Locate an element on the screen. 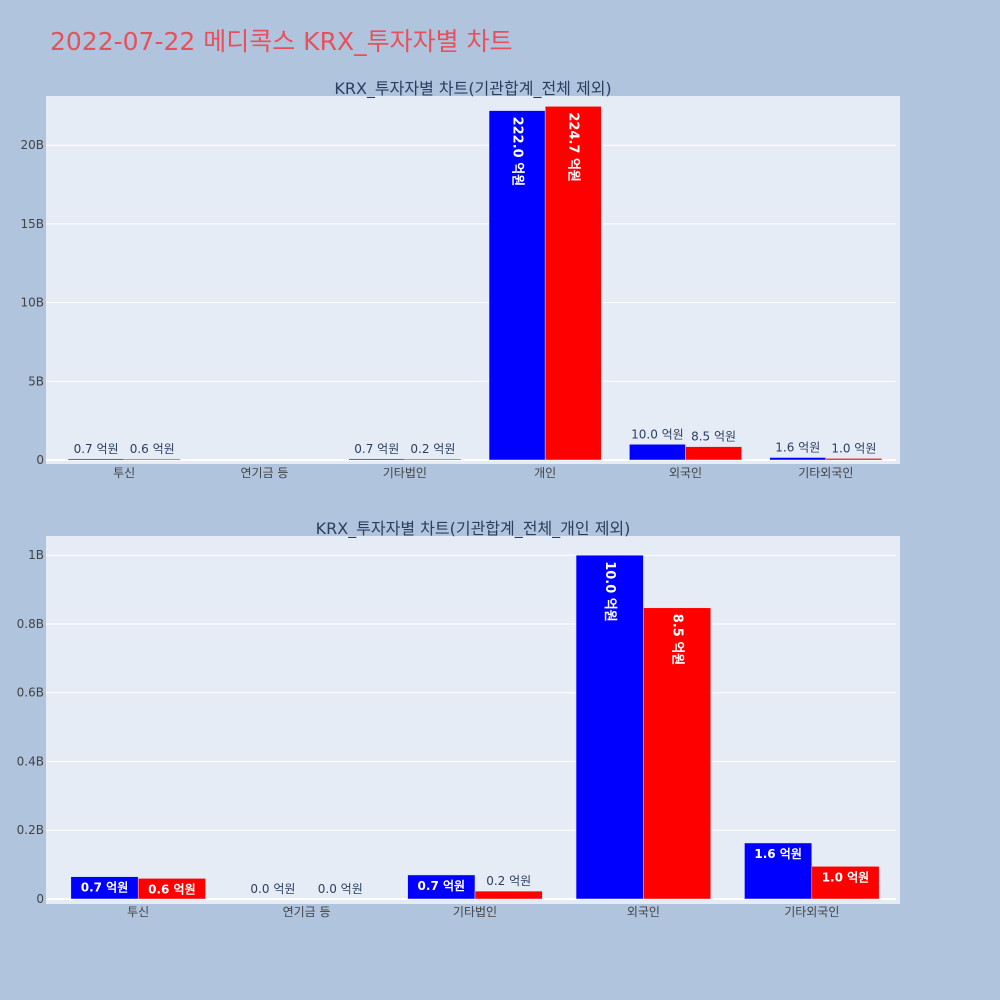 This screenshot has height=1000, width=1000. y-tick-label: 15B is located at coordinates (32, 224).